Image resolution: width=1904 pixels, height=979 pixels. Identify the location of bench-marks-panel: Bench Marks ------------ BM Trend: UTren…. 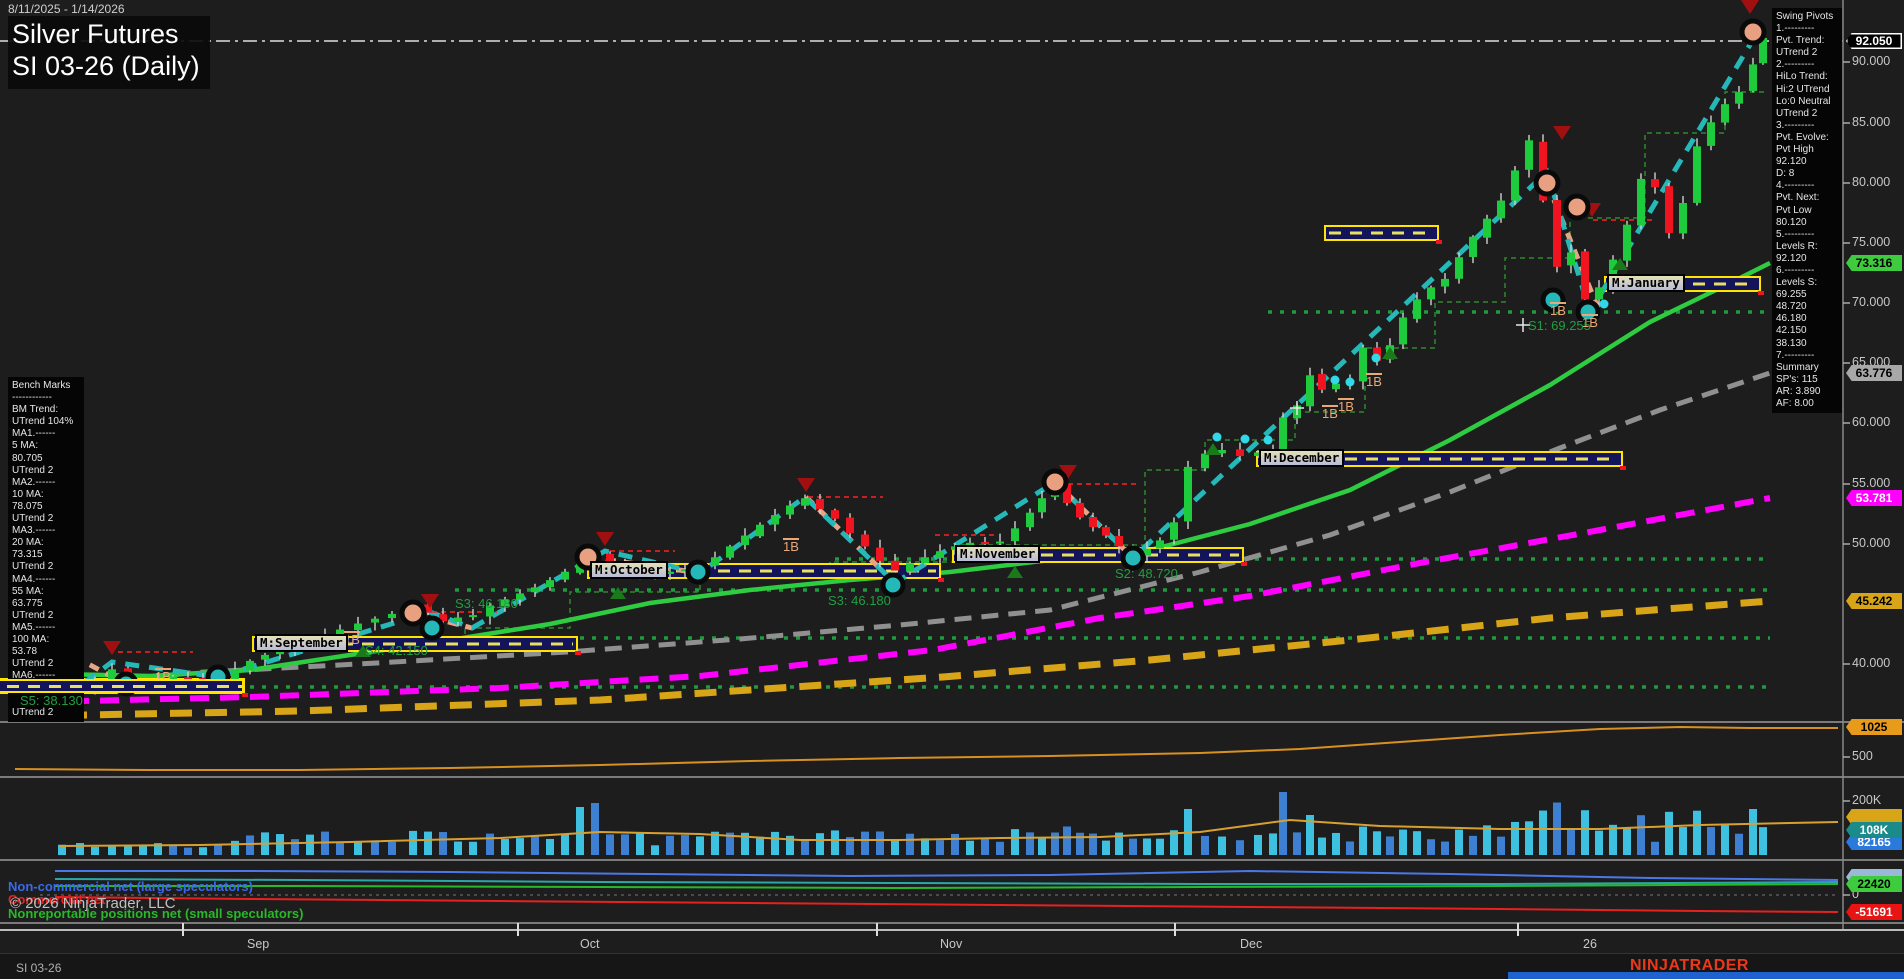
(46, 549).